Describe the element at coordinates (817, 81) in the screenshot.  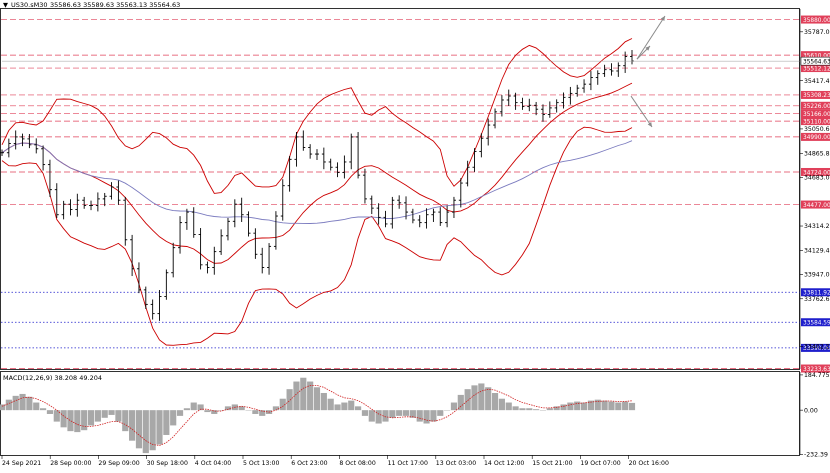
I see `price-tick-label-1: 35417.4` at that location.